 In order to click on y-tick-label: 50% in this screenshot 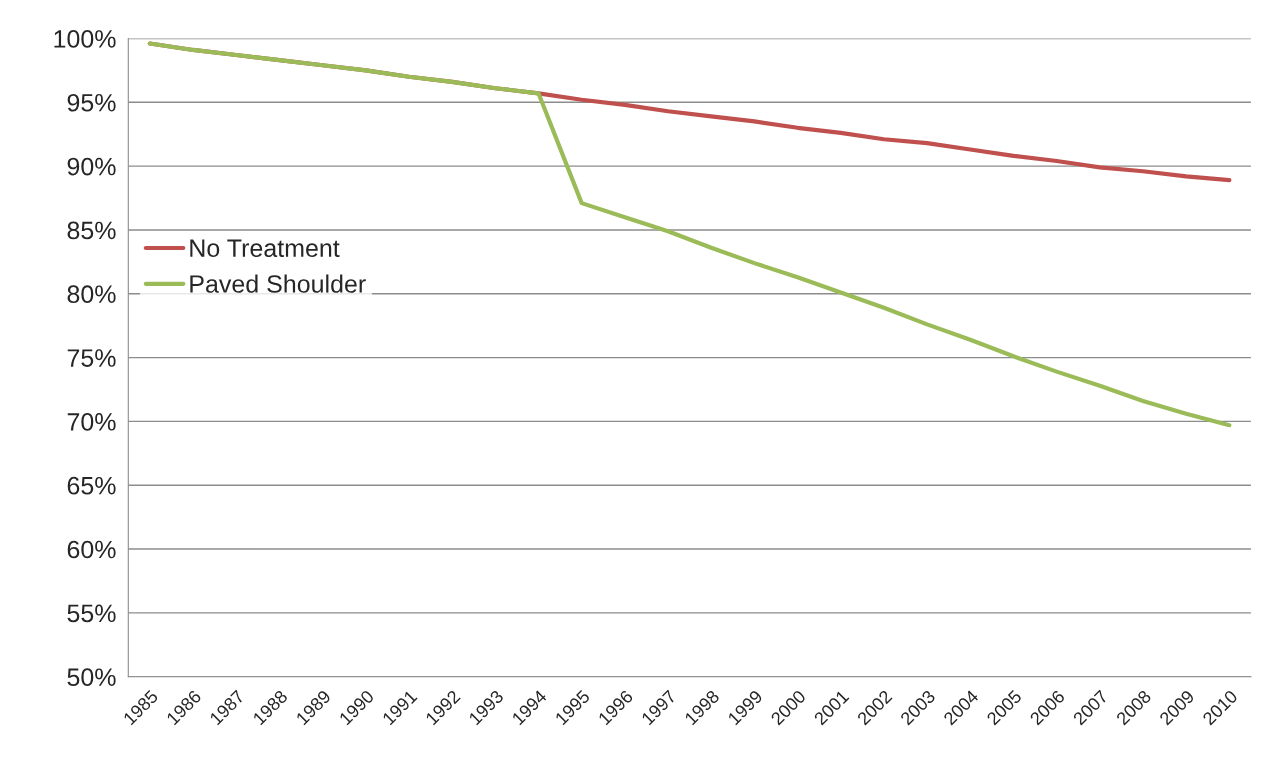, I will do `click(91, 677)`.